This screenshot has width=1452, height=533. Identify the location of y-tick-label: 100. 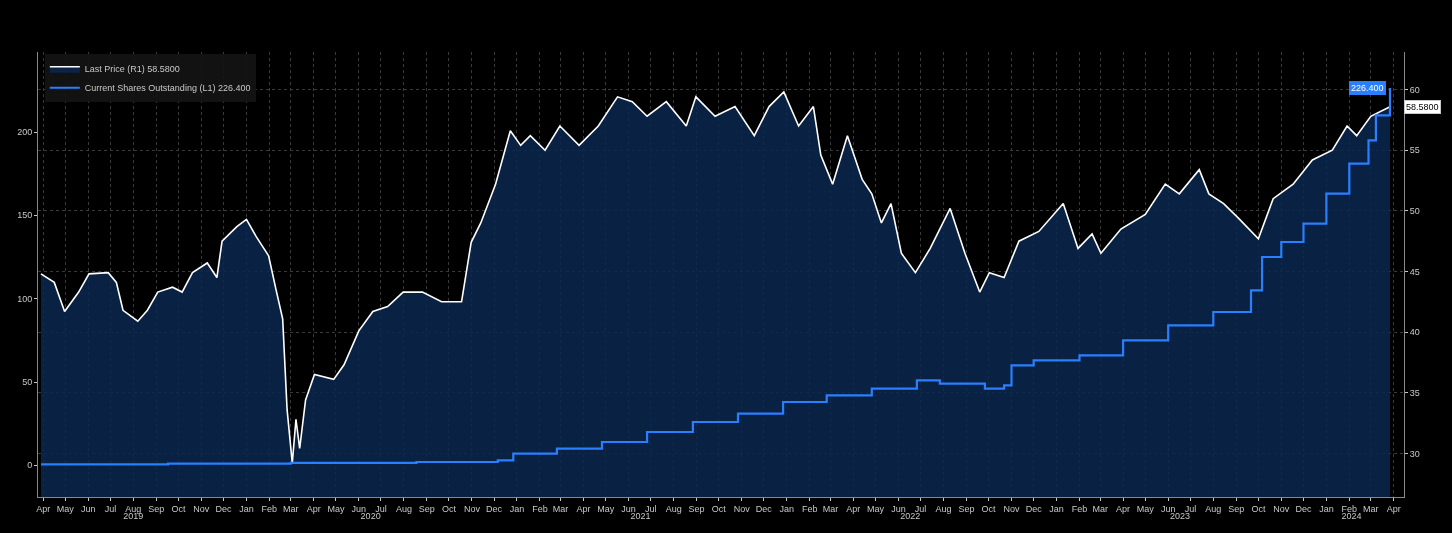
(25, 298).